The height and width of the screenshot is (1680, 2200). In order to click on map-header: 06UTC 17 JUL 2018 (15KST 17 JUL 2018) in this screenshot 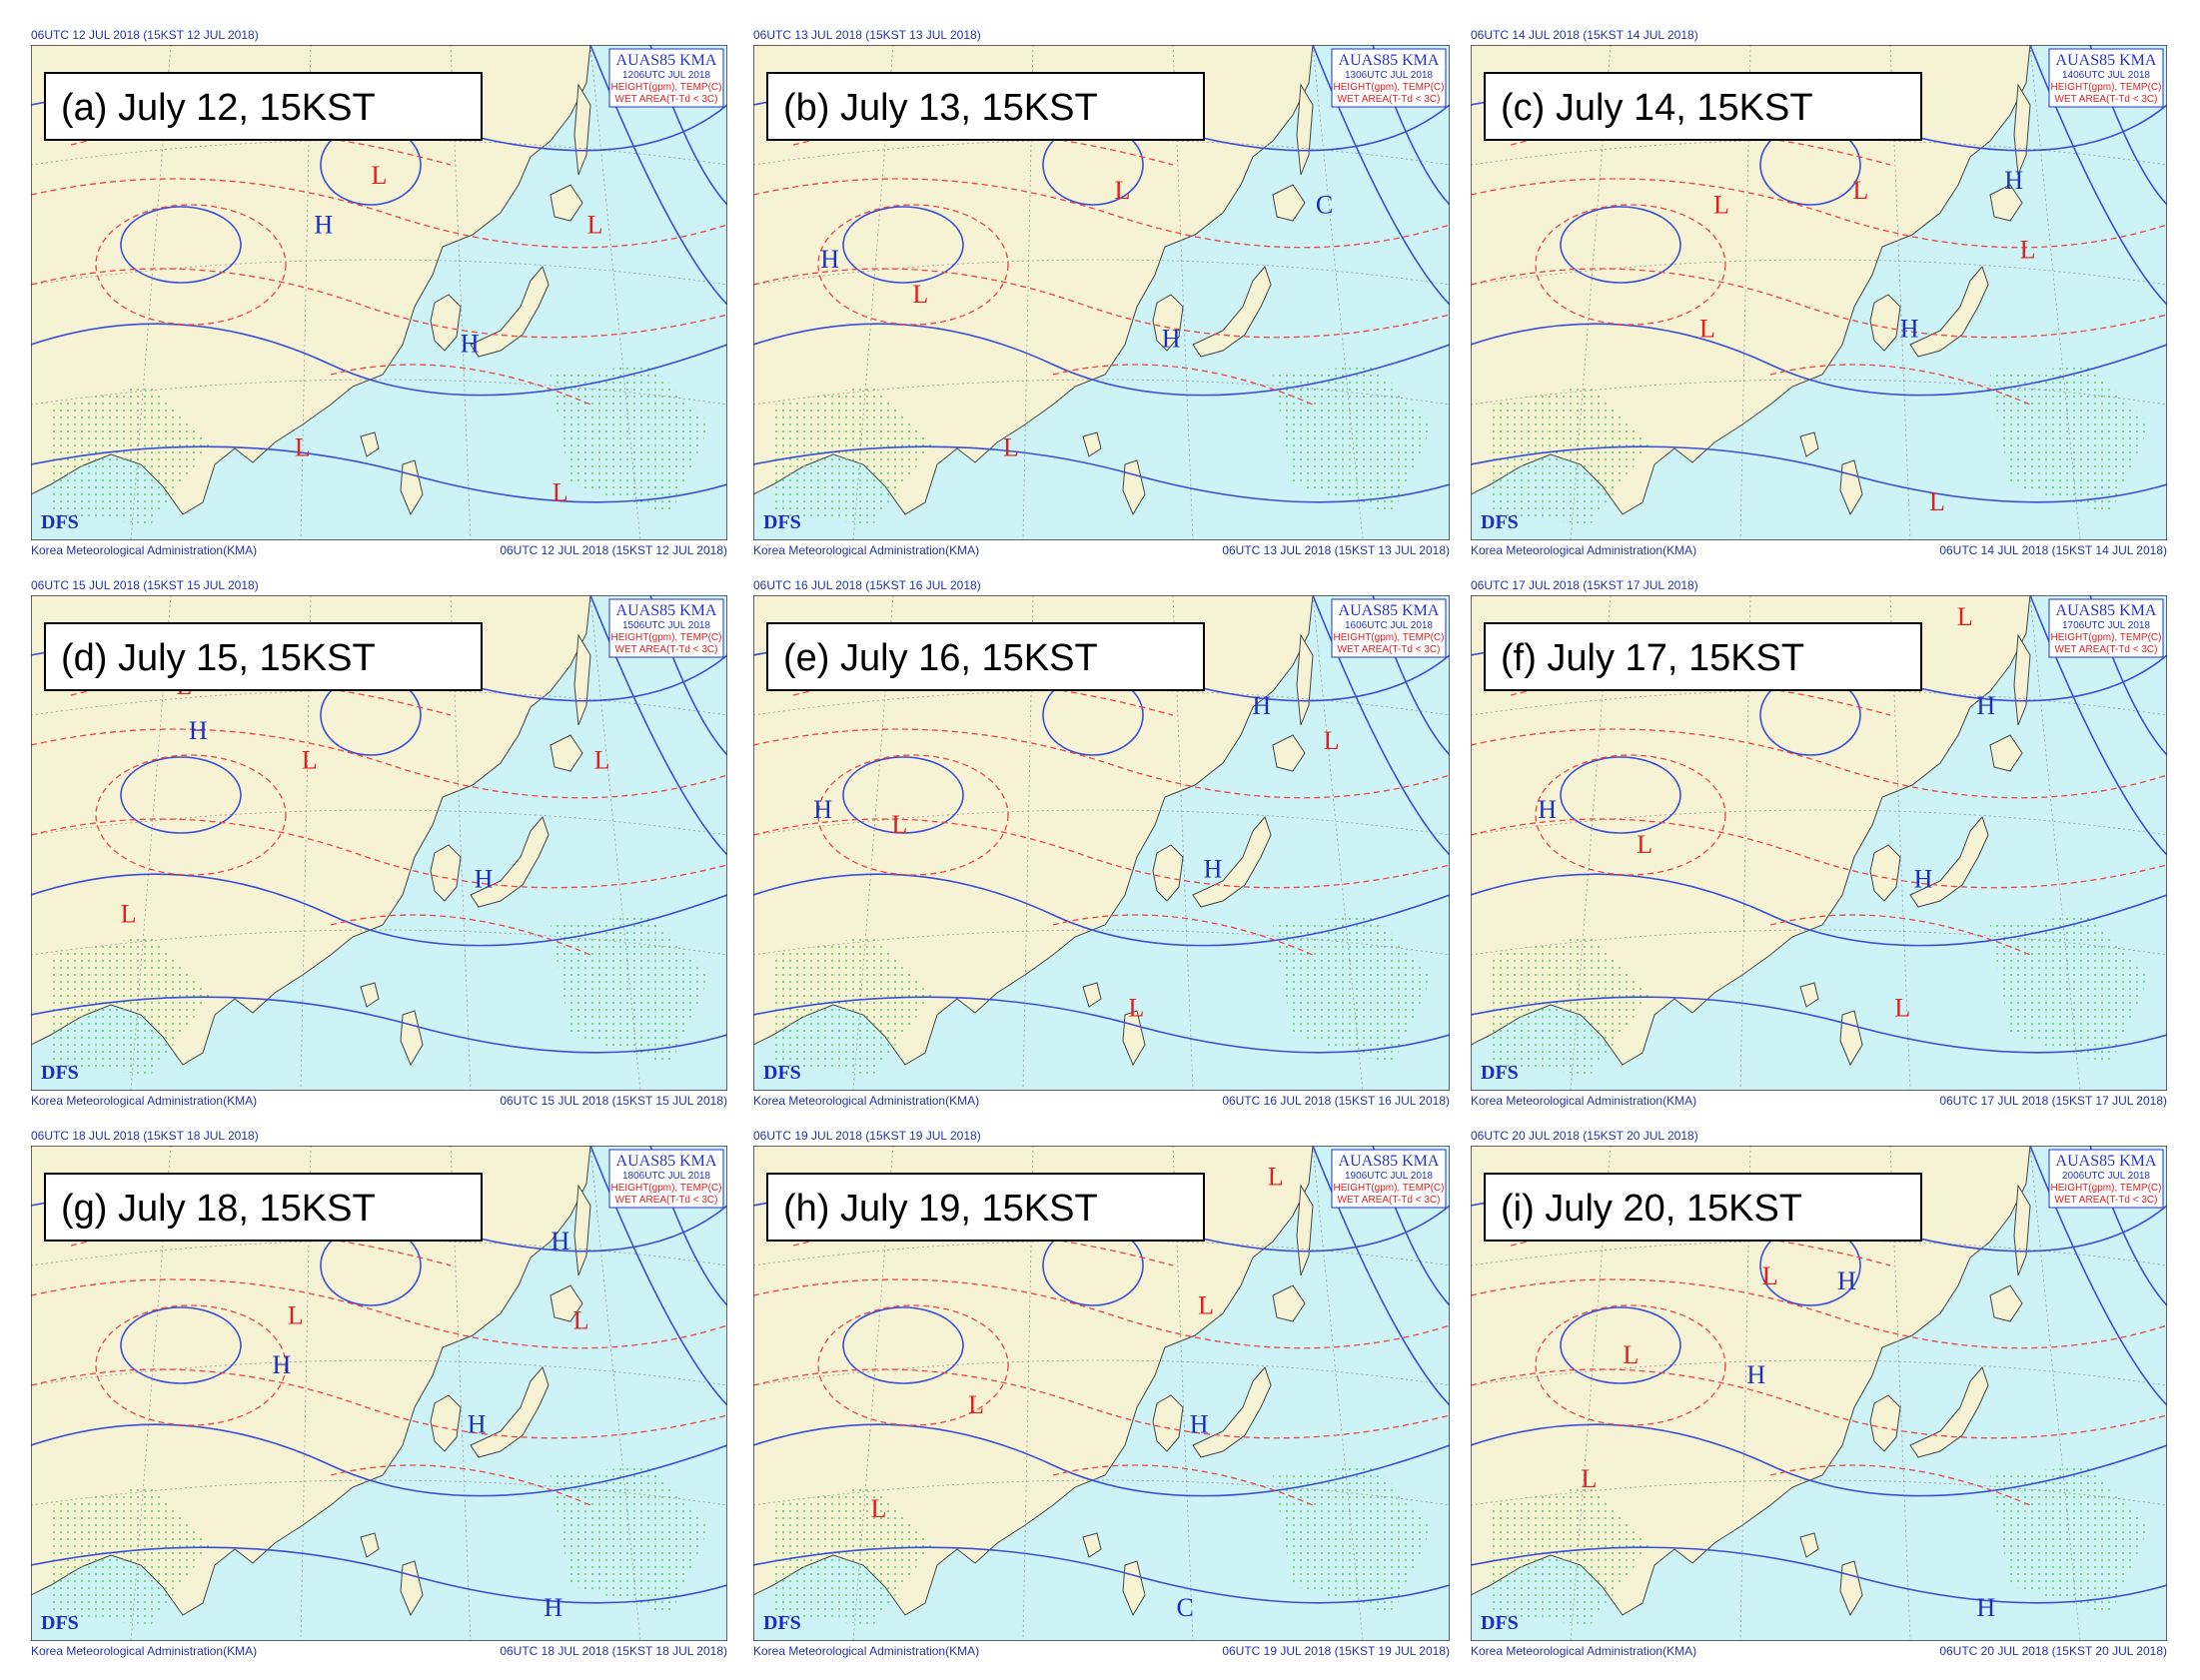, I will do `click(1585, 585)`.